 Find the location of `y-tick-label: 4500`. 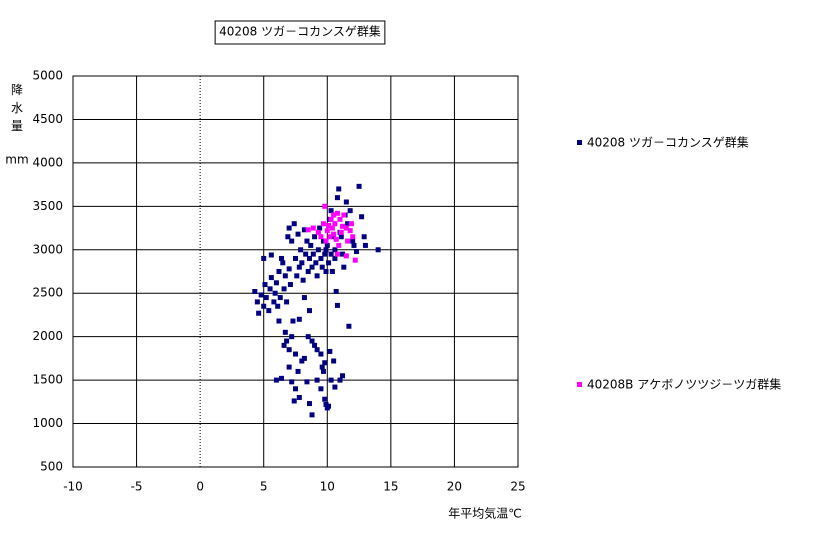

y-tick-label: 4500 is located at coordinates (47, 119).